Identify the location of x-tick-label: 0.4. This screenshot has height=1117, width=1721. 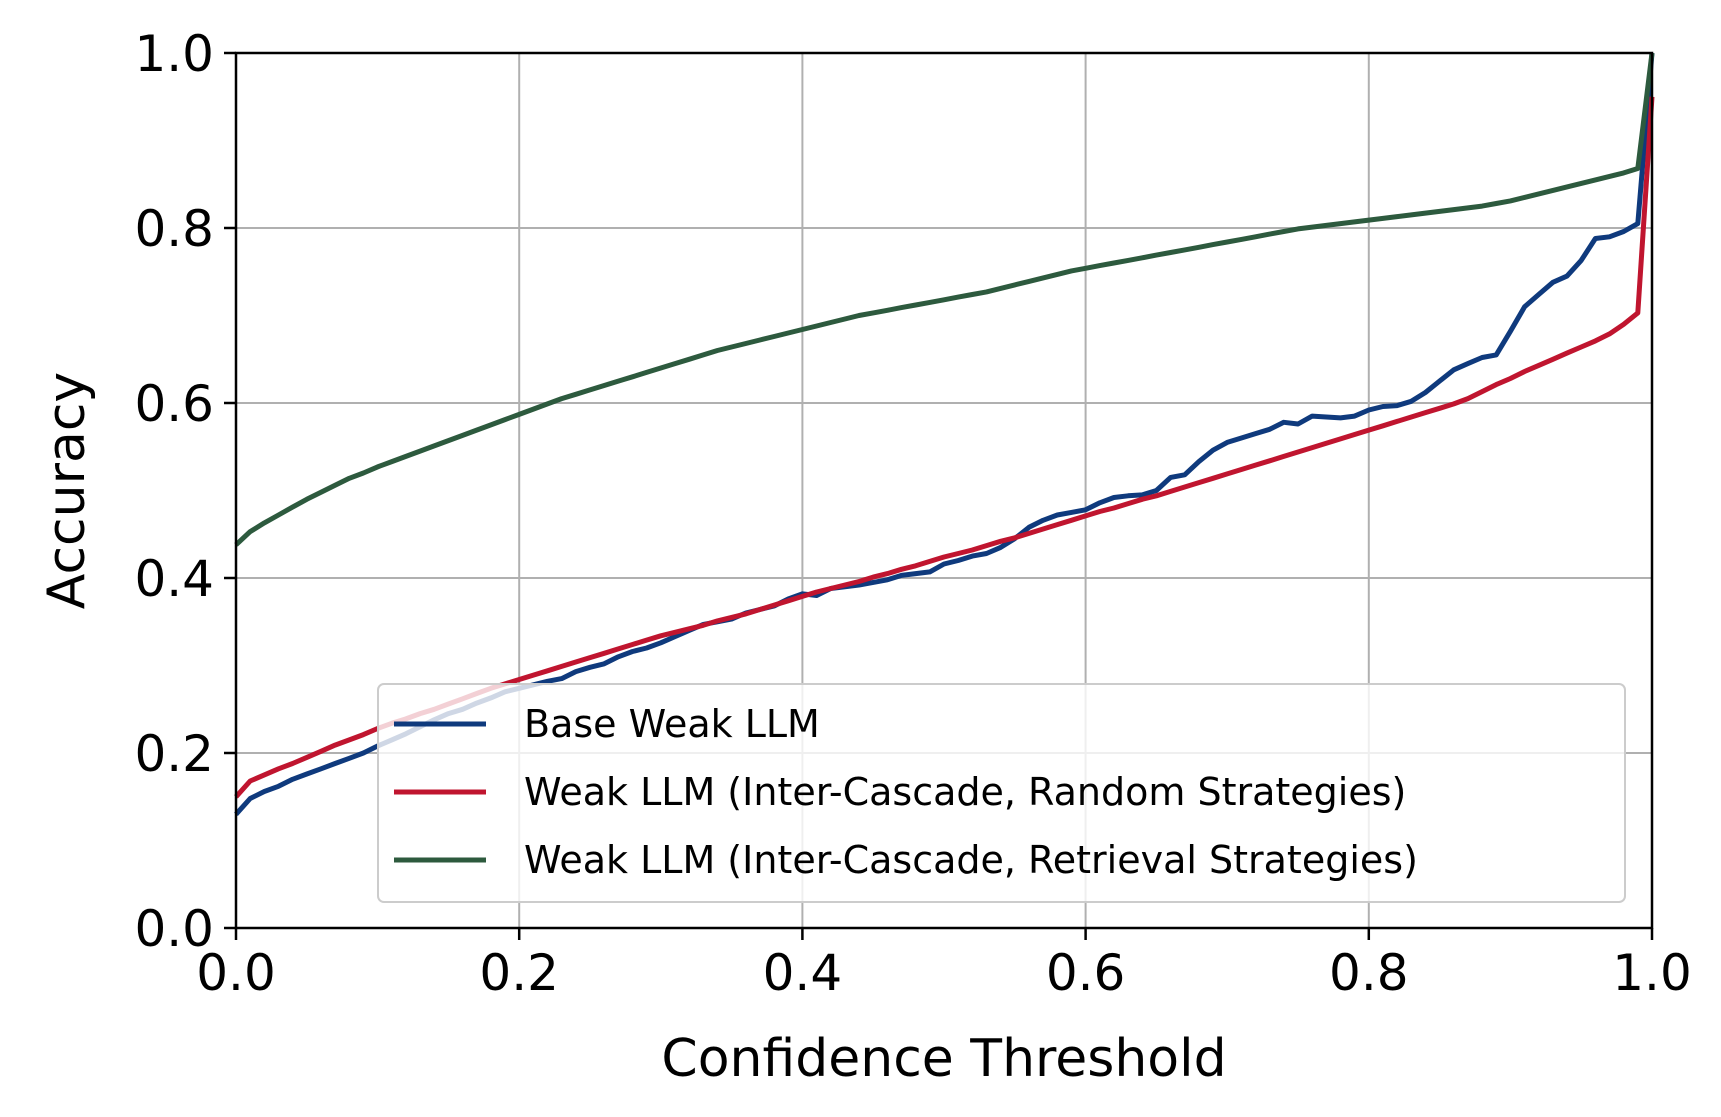
(803, 973).